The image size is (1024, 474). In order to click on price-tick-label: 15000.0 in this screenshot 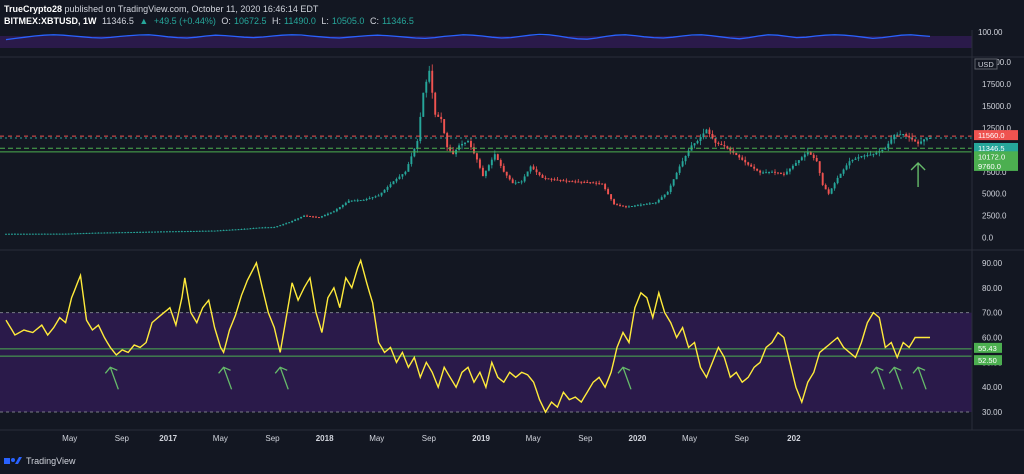, I will do `click(996, 106)`.